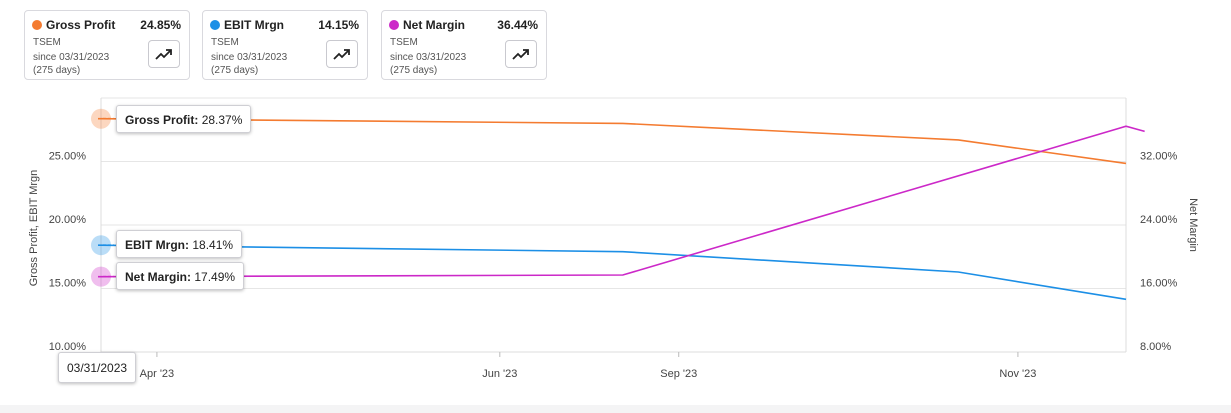 Image resolution: width=1231 pixels, height=413 pixels. Describe the element at coordinates (97, 367) in the screenshot. I see `date-tooltip: 03/31/2023` at that location.